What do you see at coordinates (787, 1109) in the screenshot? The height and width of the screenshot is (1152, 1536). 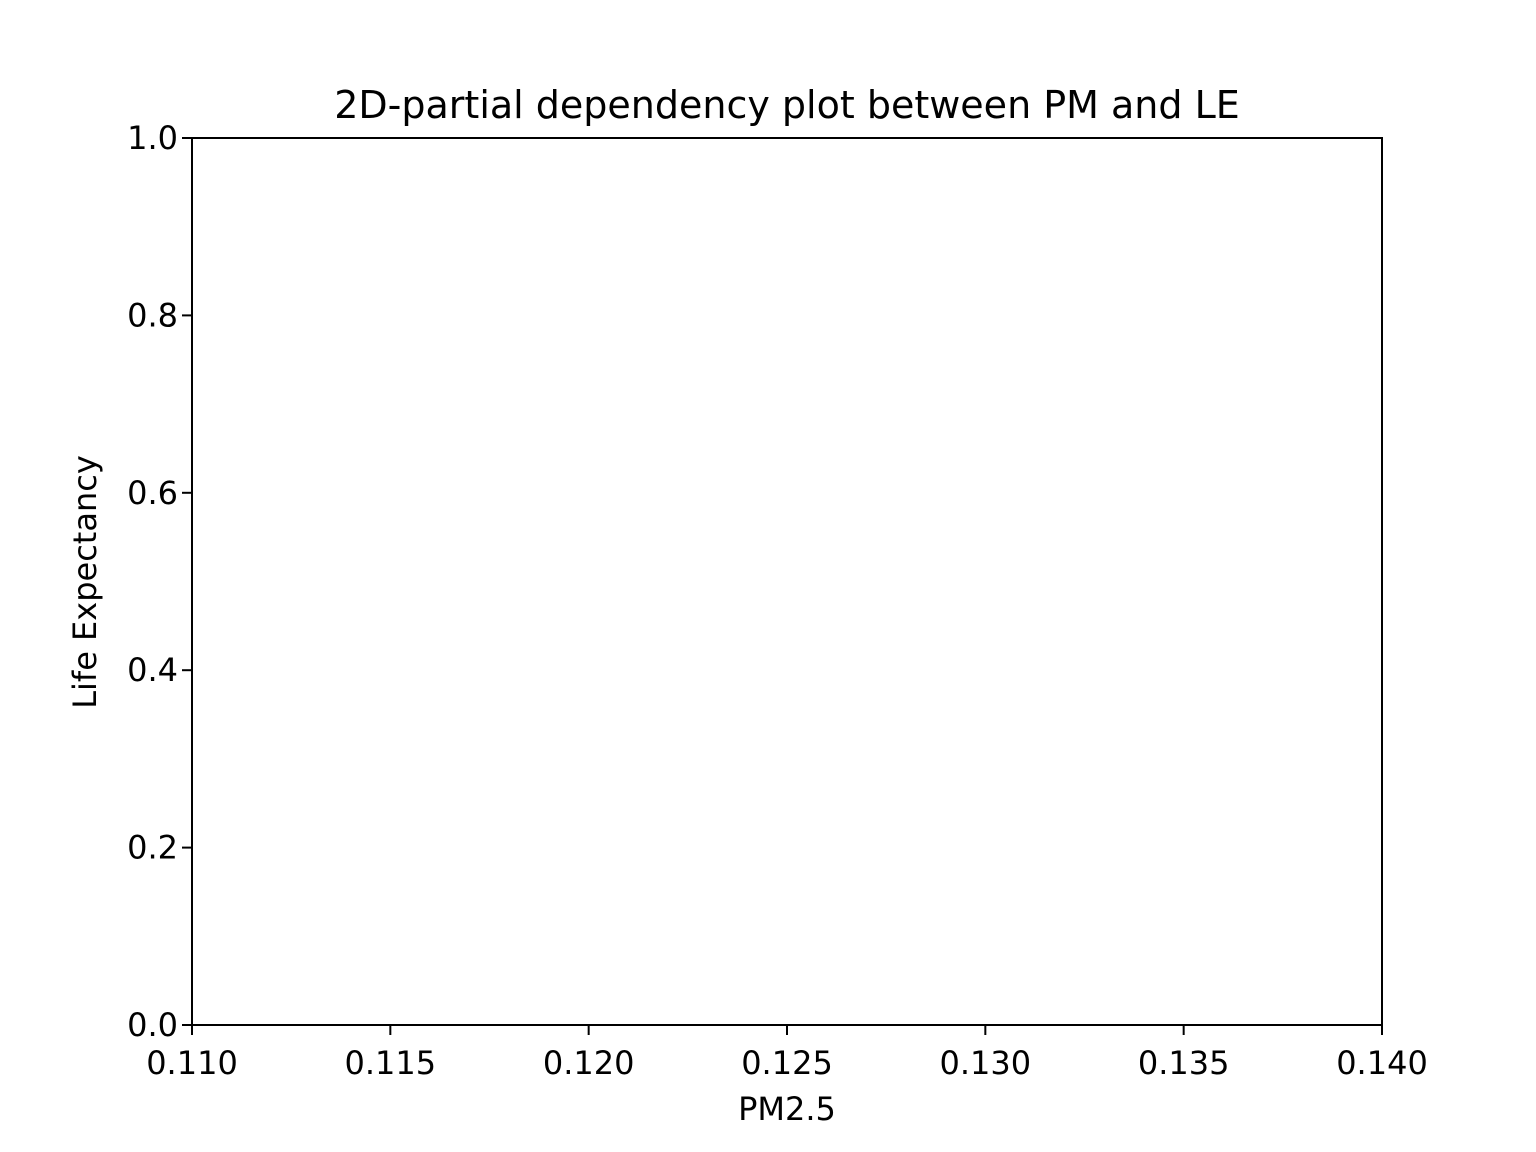 I see `x-axis-label: PM2.5` at bounding box center [787, 1109].